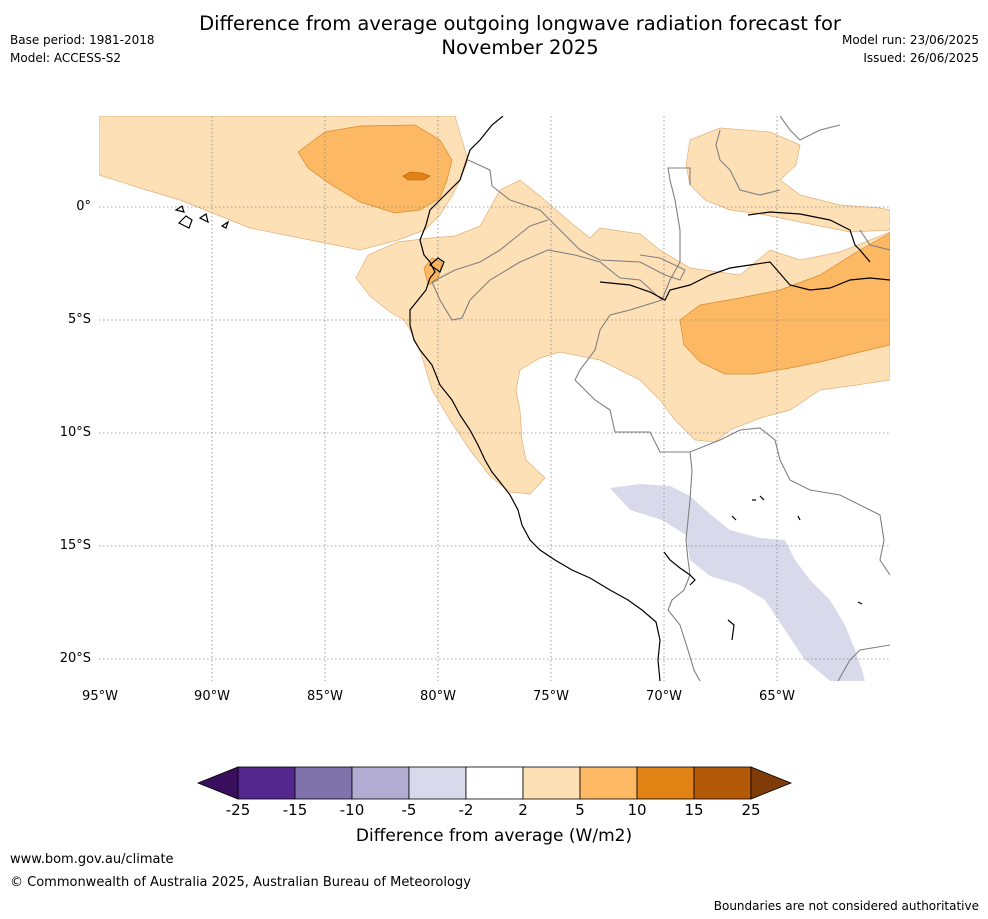 Image resolution: width=988 pixels, height=919 pixels. Describe the element at coordinates (100, 696) in the screenshot. I see `lon-label-95w: 95°W` at that location.